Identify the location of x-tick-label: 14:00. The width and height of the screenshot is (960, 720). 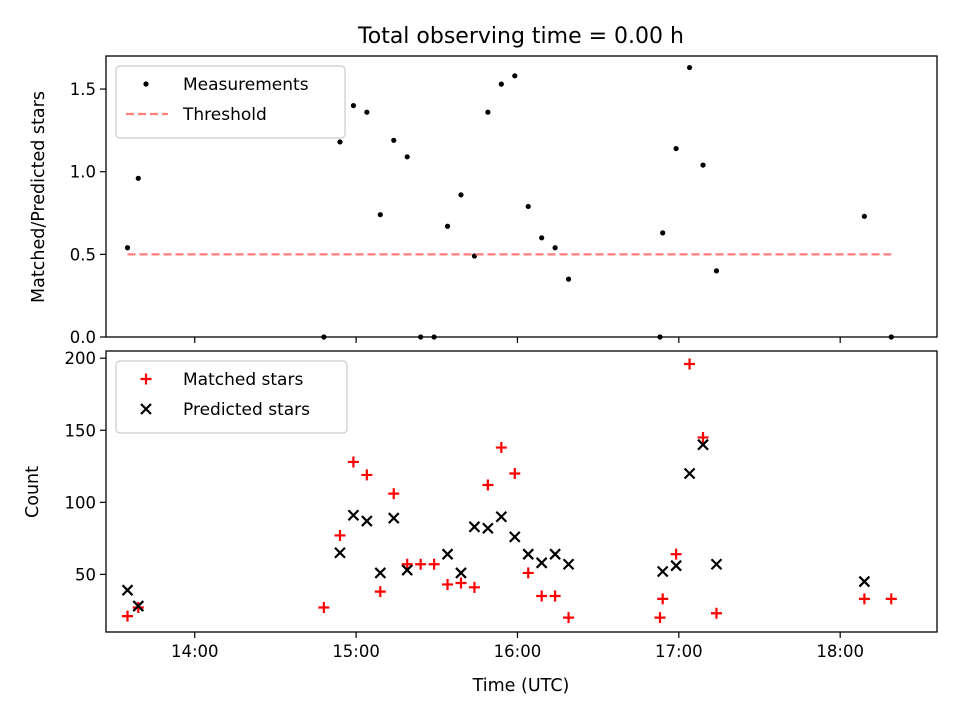
(195, 651).